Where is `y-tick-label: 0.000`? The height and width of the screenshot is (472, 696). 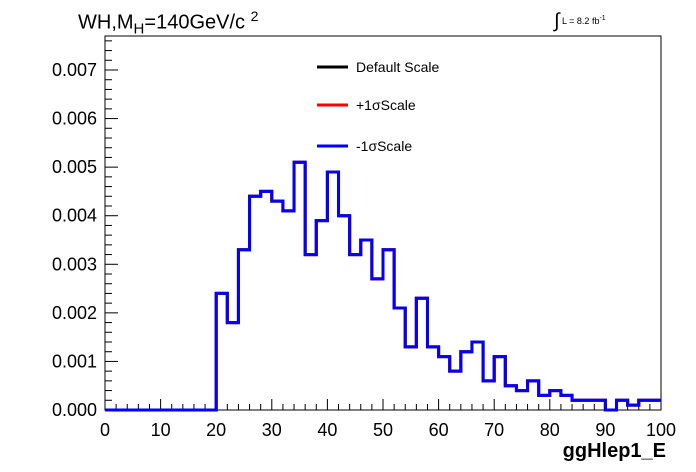 y-tick-label: 0.000 is located at coordinates (74, 410).